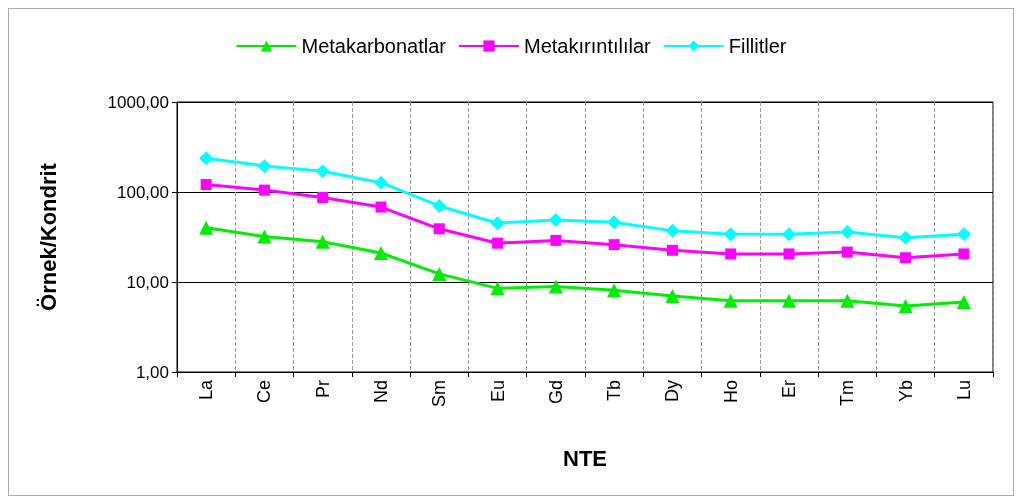  What do you see at coordinates (905, 391) in the screenshot?
I see `x-tick-label: Yb` at bounding box center [905, 391].